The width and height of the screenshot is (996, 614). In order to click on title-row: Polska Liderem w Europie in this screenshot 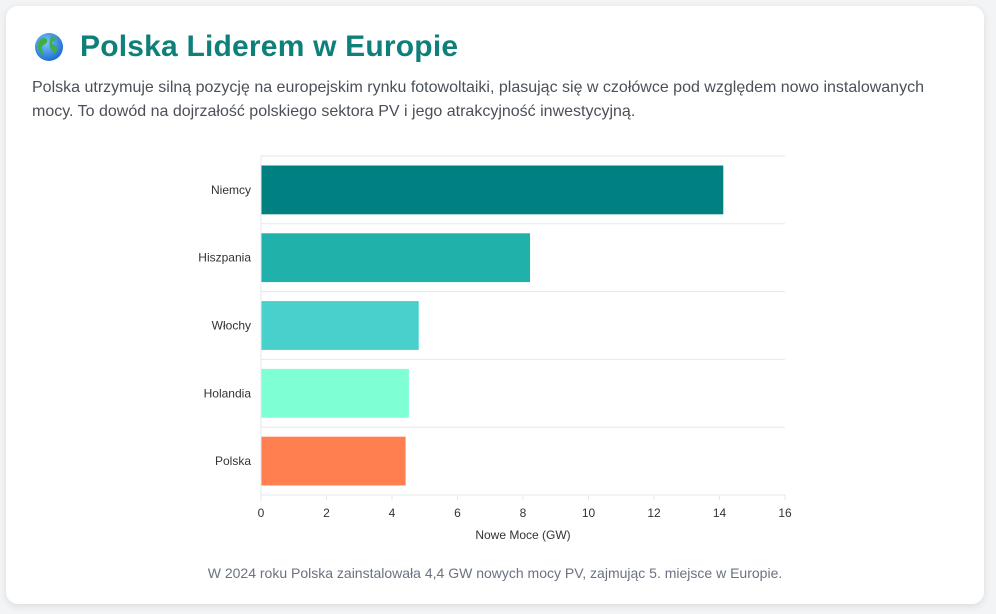, I will do `click(246, 47)`.